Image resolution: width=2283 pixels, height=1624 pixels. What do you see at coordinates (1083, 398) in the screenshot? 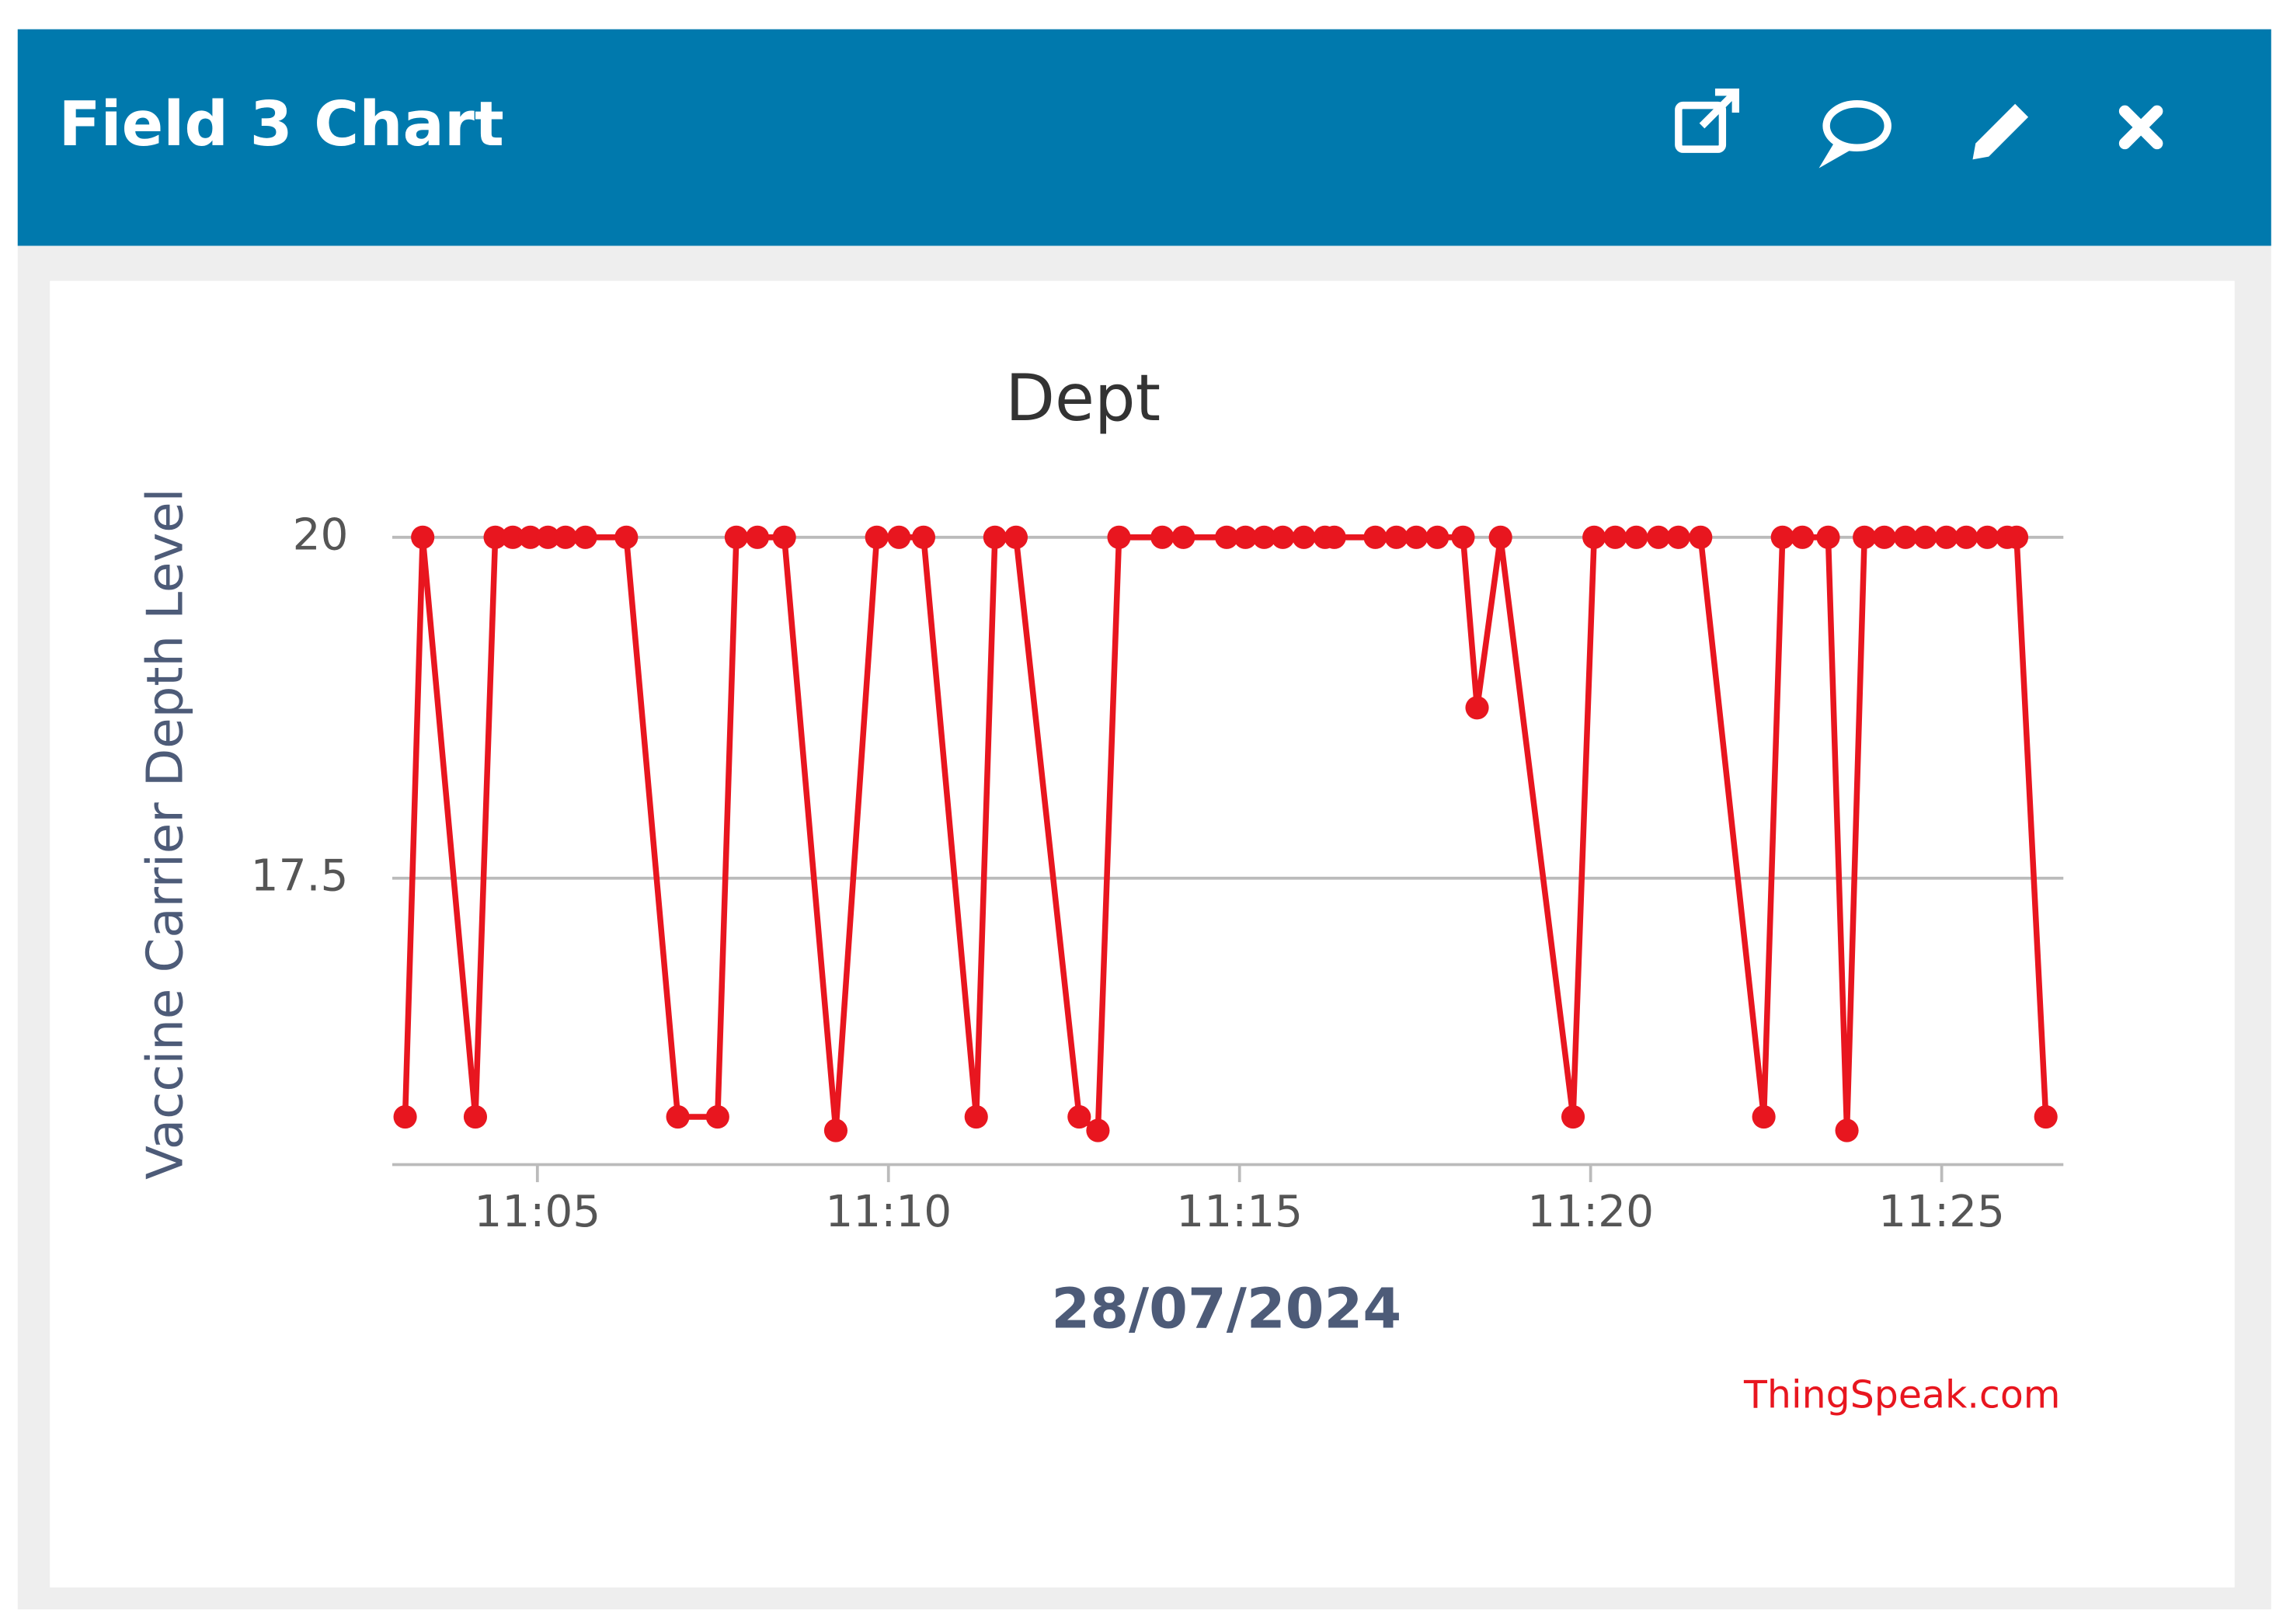
I see `chart-title: Dept` at bounding box center [1083, 398].